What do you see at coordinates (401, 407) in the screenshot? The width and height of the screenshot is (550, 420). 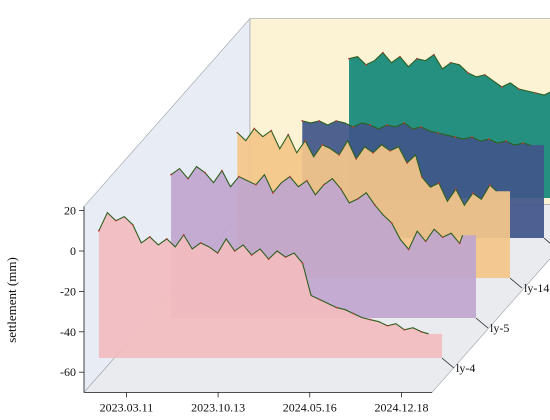 I see `x-tick-label: 2024.12.18` at bounding box center [401, 407].